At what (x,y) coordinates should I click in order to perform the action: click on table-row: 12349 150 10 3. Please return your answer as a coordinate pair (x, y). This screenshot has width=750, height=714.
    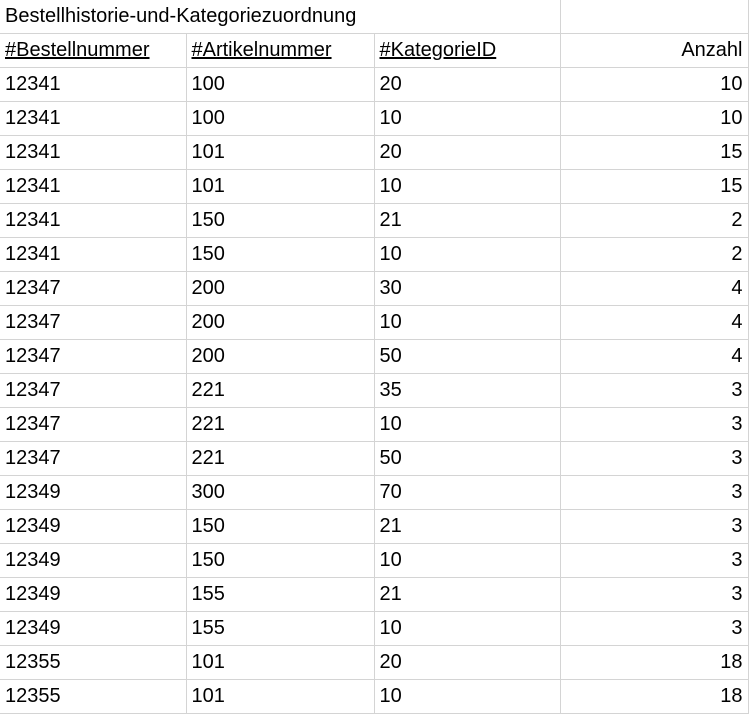
    Looking at the image, I should click on (374, 560).